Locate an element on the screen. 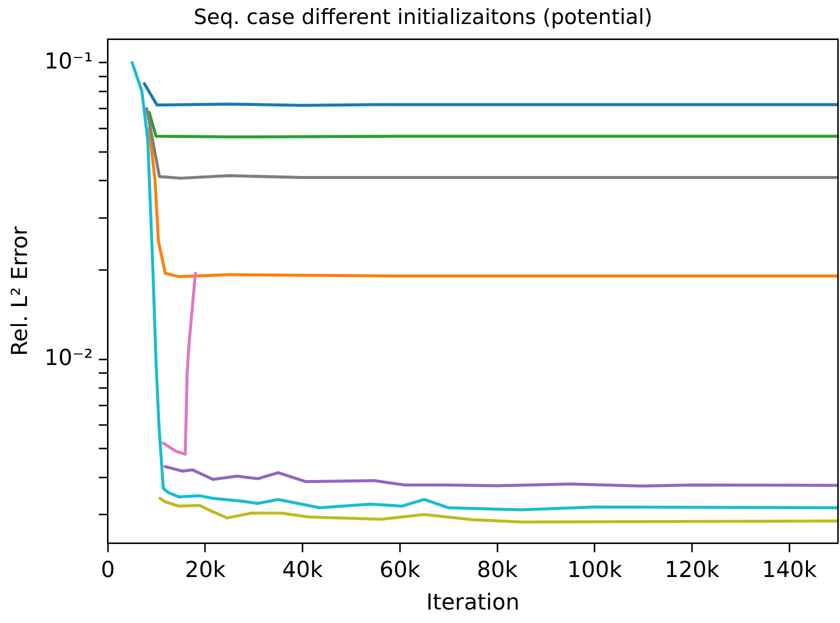 Image resolution: width=840 pixels, height=623 pixels. y-tick-label: 10⁻¹ is located at coordinates (68, 61).